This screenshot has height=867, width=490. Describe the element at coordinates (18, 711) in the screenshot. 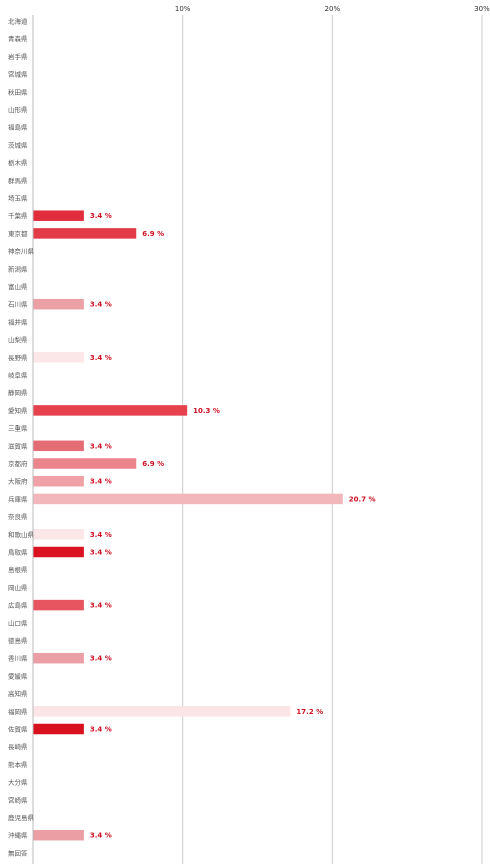

I see `category-label: 福岡県` at that location.